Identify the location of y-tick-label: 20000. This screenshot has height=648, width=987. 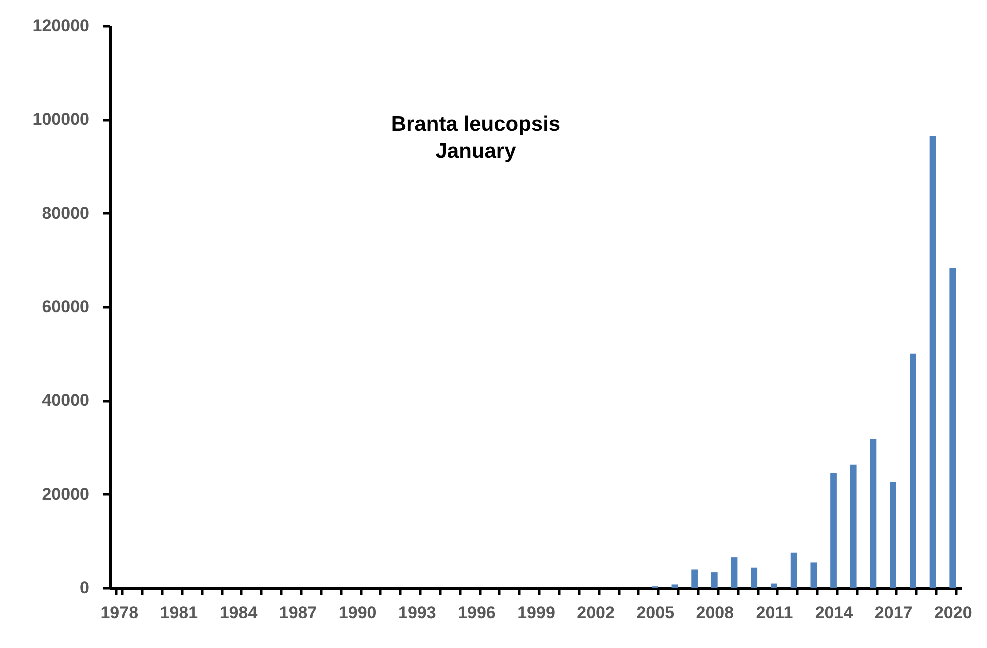
(66, 494).